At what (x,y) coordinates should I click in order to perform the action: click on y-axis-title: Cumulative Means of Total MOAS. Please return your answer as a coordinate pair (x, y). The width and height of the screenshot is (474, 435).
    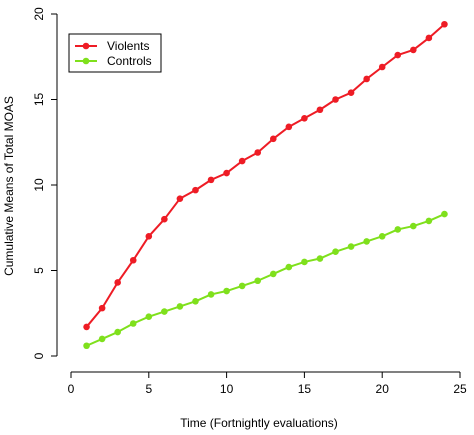
    Looking at the image, I should click on (9, 186).